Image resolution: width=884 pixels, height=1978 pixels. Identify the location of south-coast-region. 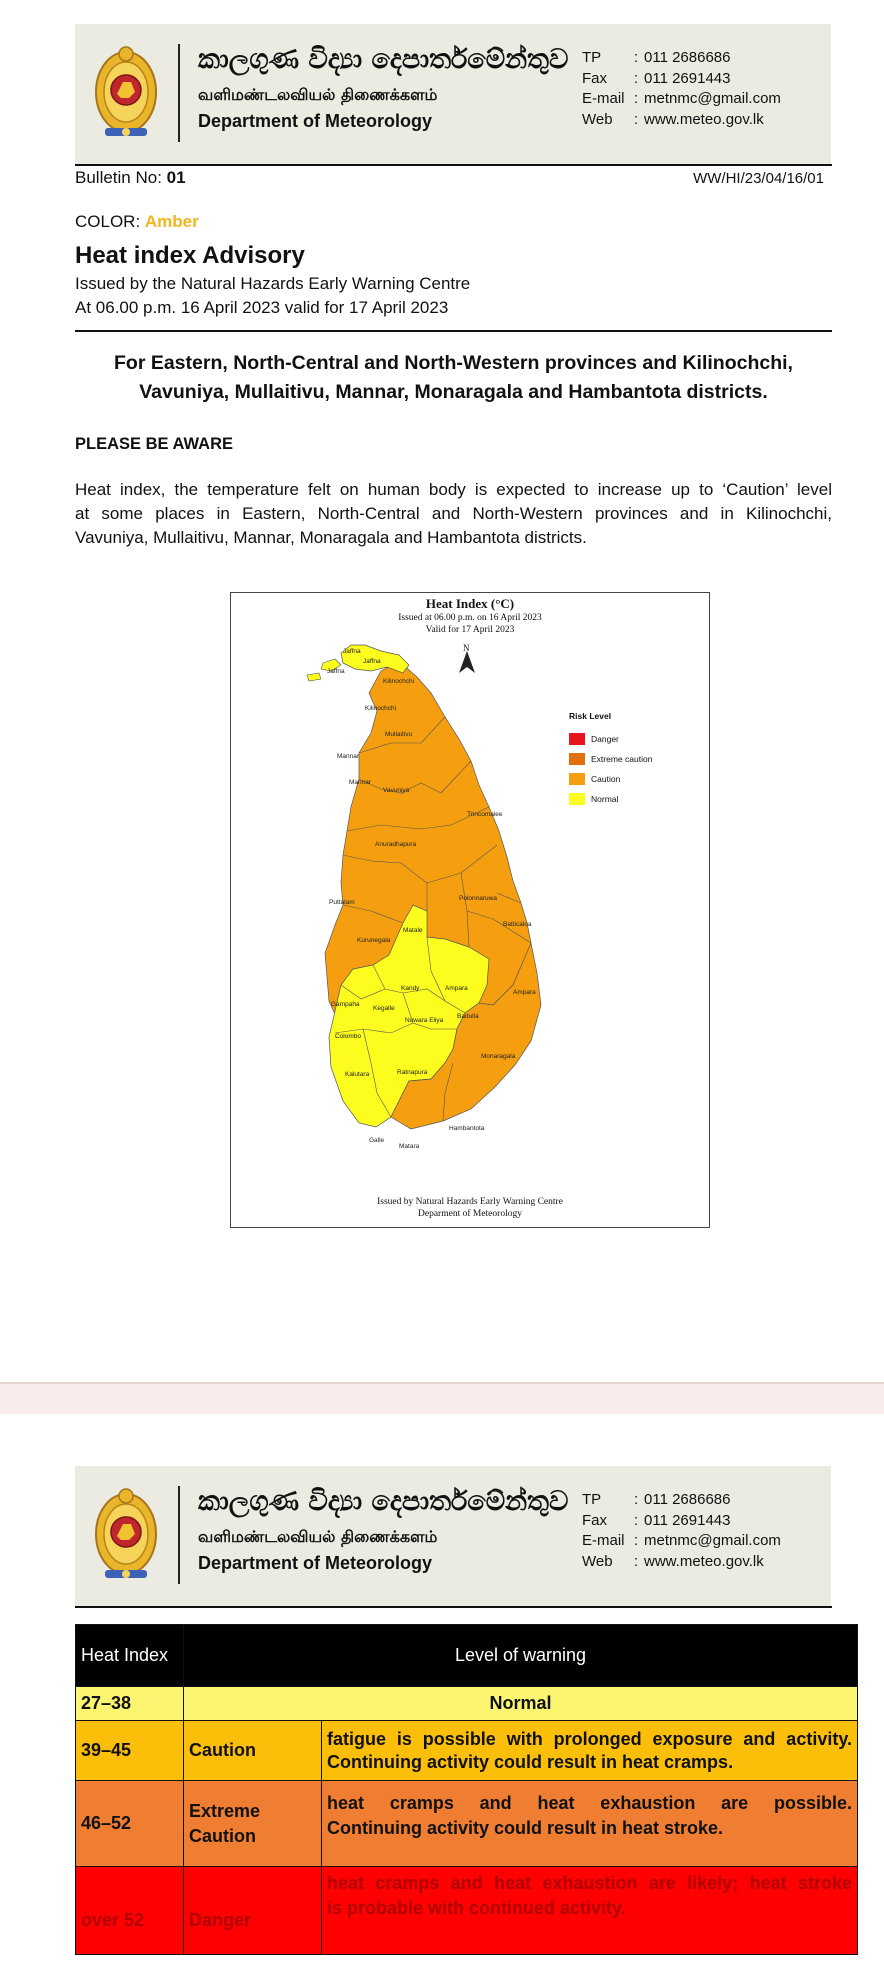
(466, 1035).